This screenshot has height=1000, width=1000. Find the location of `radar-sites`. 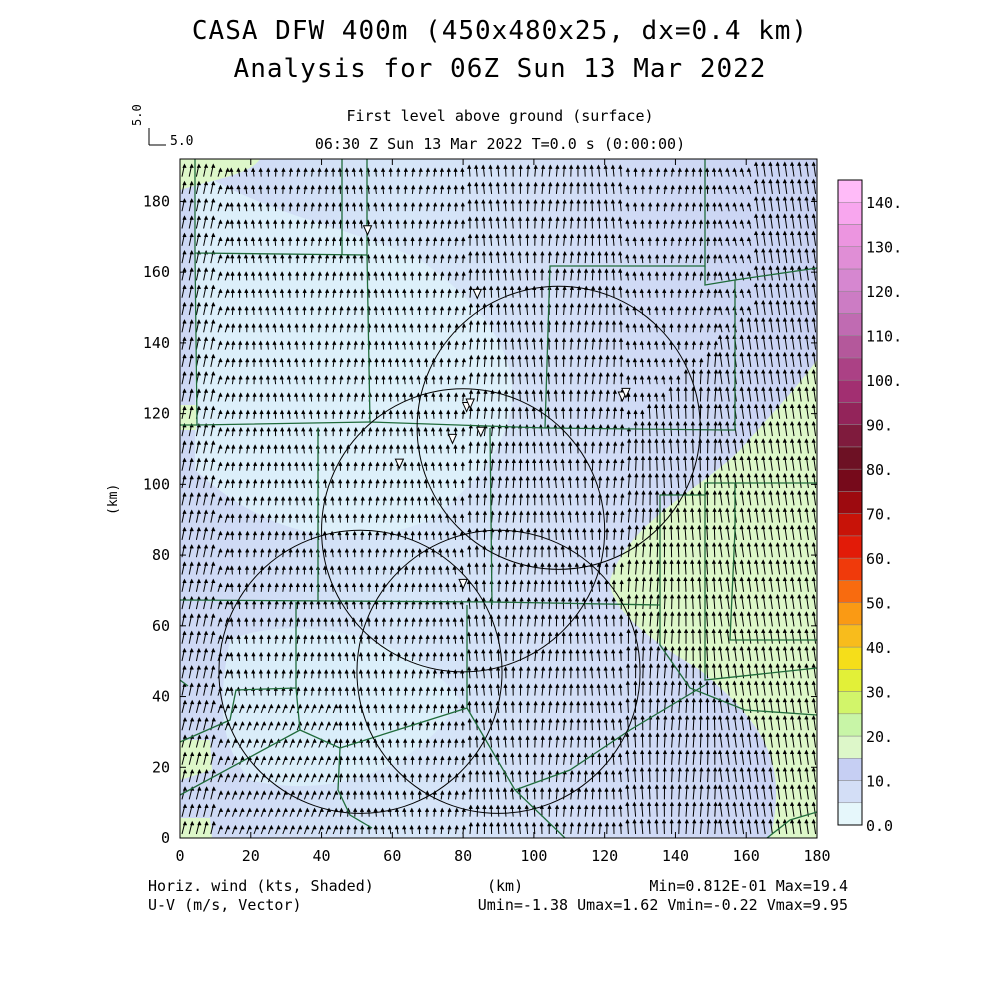

radar-sites is located at coordinates (496, 407).